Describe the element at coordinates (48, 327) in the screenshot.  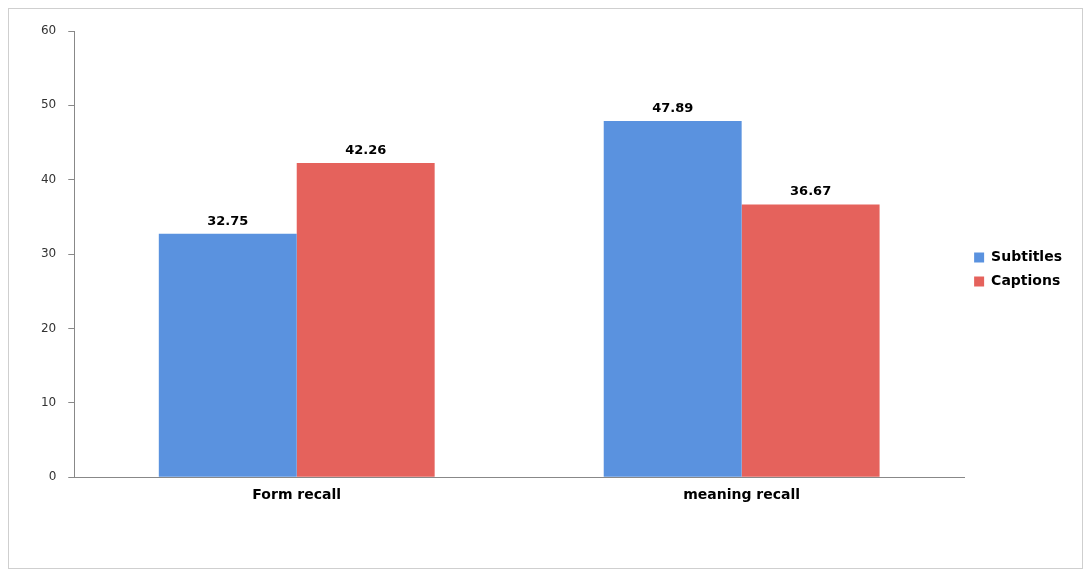
I see `y-tick-label: 20` at that location.